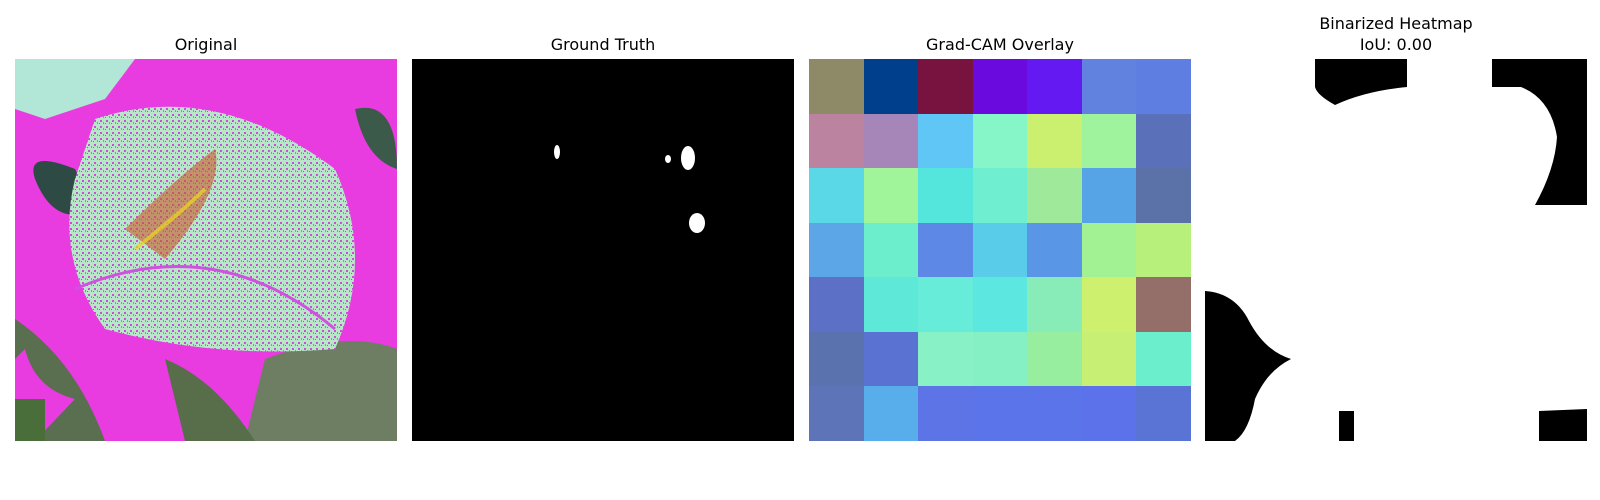 The width and height of the screenshot is (1600, 500). I want to click on iou-label: IoU: 0.00, so click(1396, 44).